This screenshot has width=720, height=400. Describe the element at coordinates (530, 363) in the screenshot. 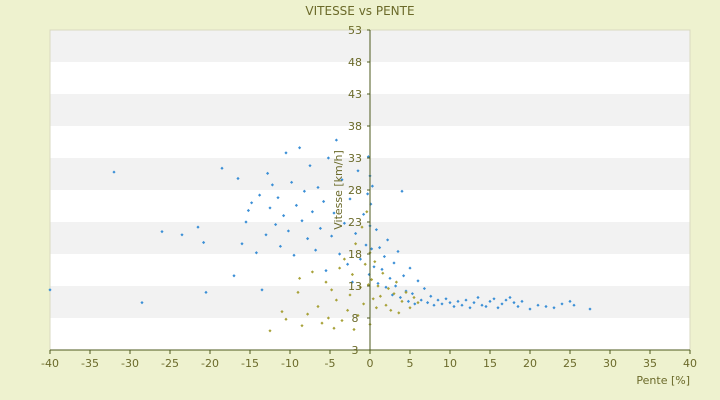

I see `x-tick-label: 20` at that location.